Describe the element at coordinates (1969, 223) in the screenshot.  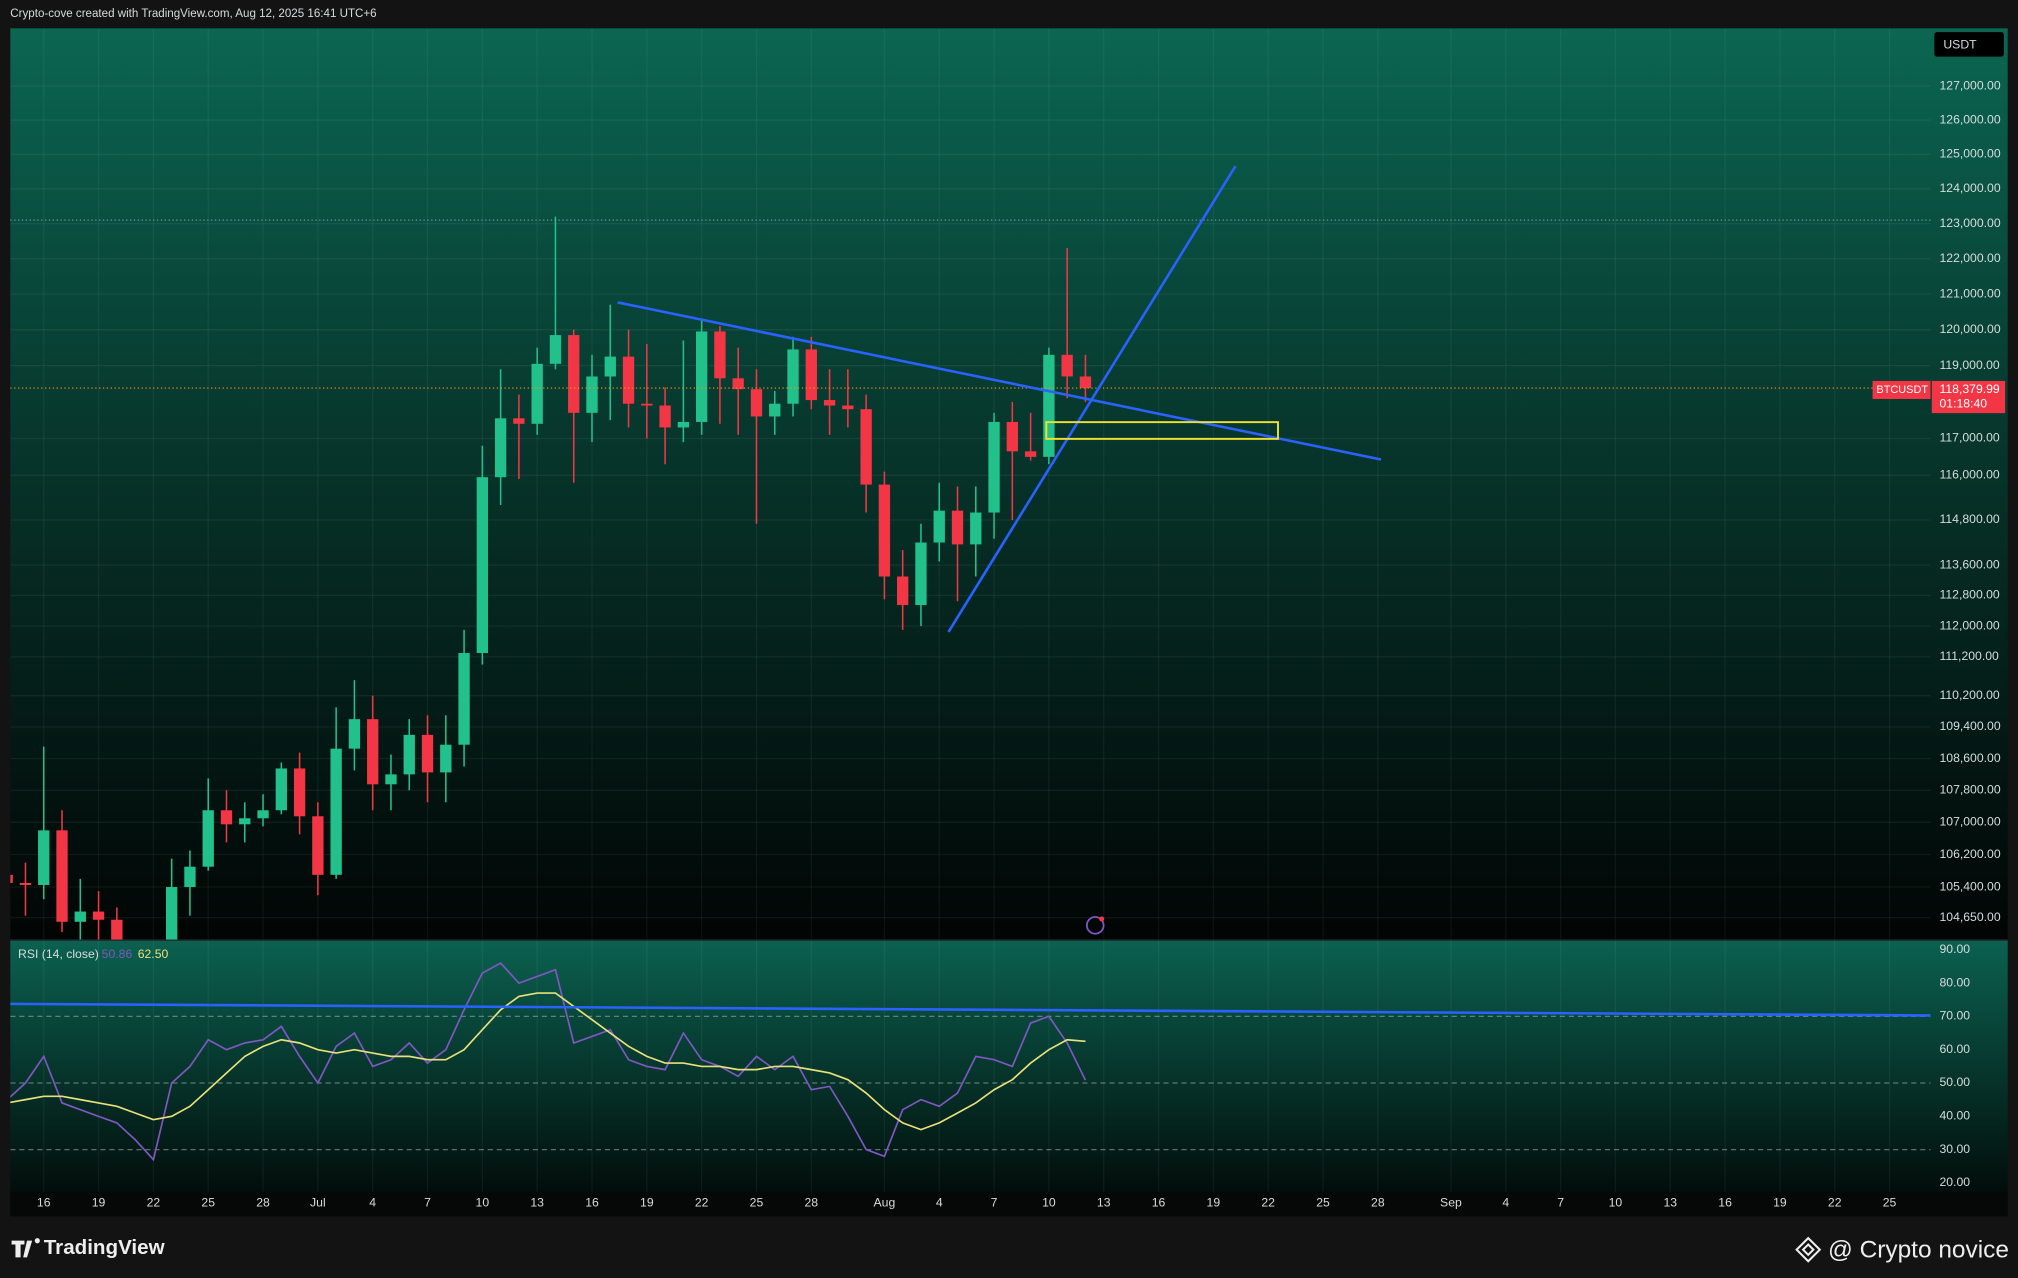
I see `y-tick-label: 123,000.00` at that location.